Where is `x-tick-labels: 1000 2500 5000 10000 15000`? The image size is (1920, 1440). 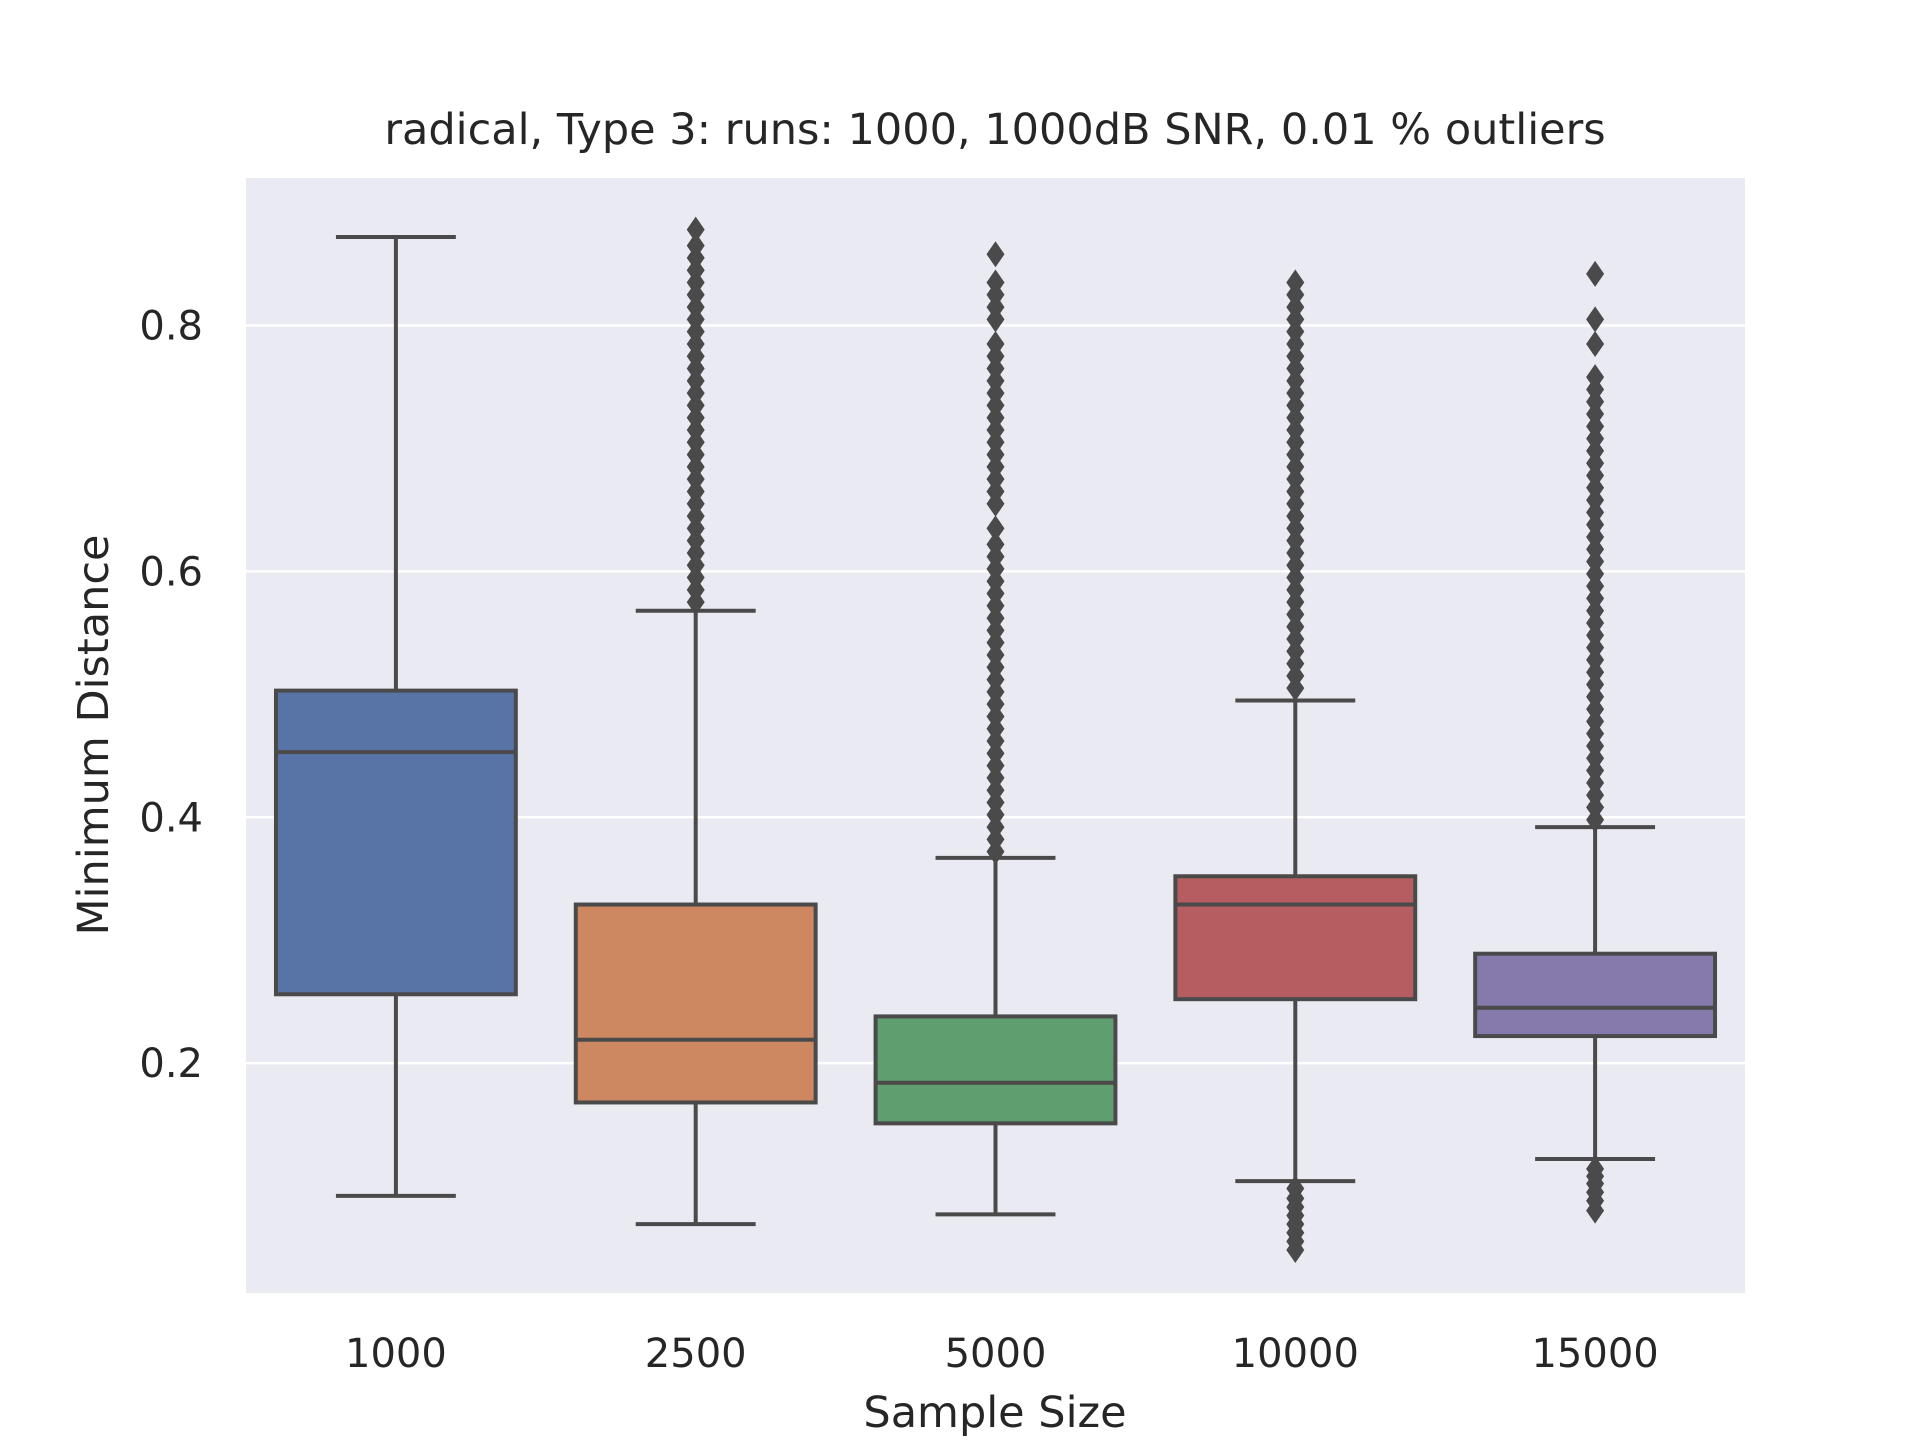 x-tick-labels: 1000 2500 5000 10000 15000 is located at coordinates (1002, 1354).